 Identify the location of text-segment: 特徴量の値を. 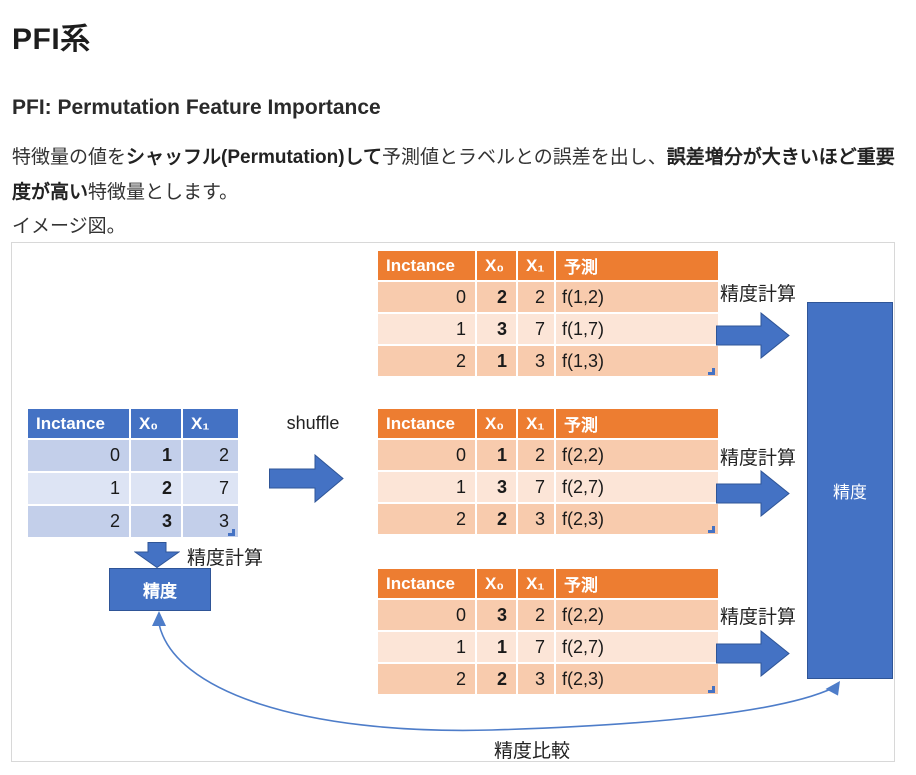
(69, 157).